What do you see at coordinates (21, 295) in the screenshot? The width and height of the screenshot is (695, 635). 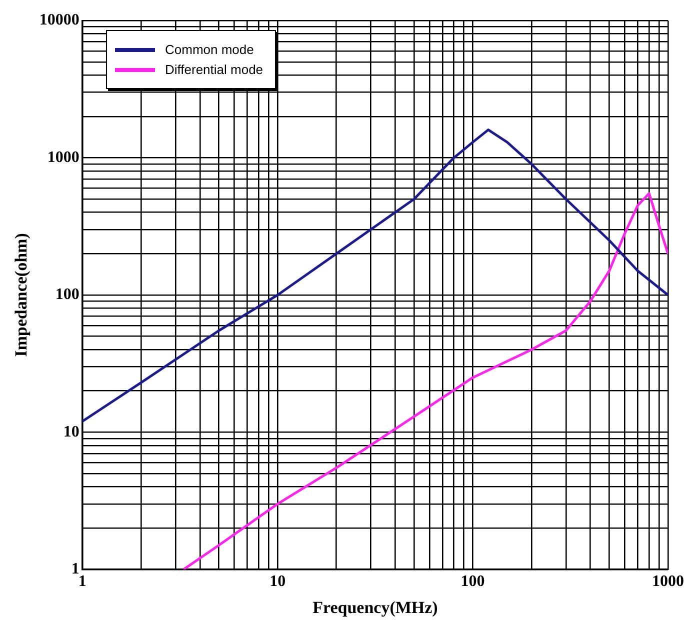 I see `y-axis-title: Impedance(ohm)` at bounding box center [21, 295].